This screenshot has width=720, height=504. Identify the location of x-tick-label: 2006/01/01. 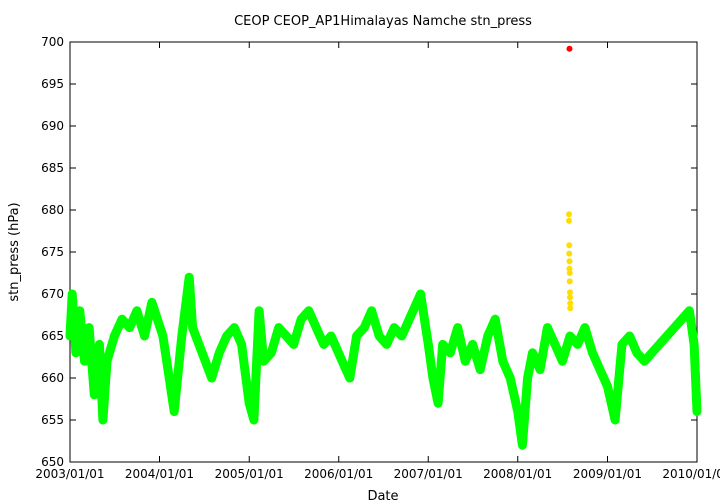
(338, 474).